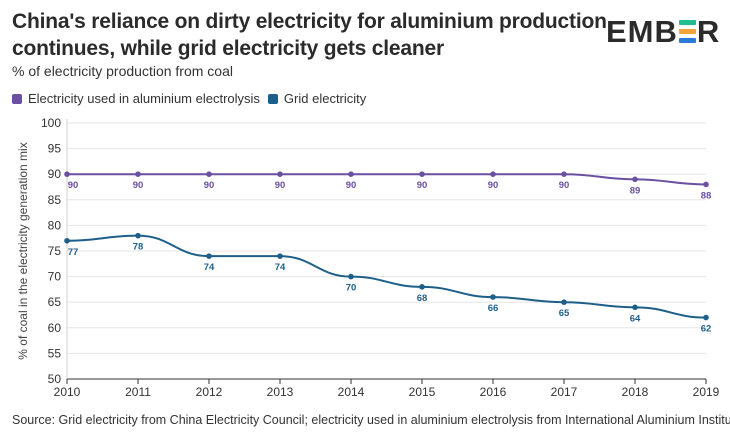 The image size is (730, 442). Describe the element at coordinates (493, 297) in the screenshot. I see `data-point-1-2016` at that location.